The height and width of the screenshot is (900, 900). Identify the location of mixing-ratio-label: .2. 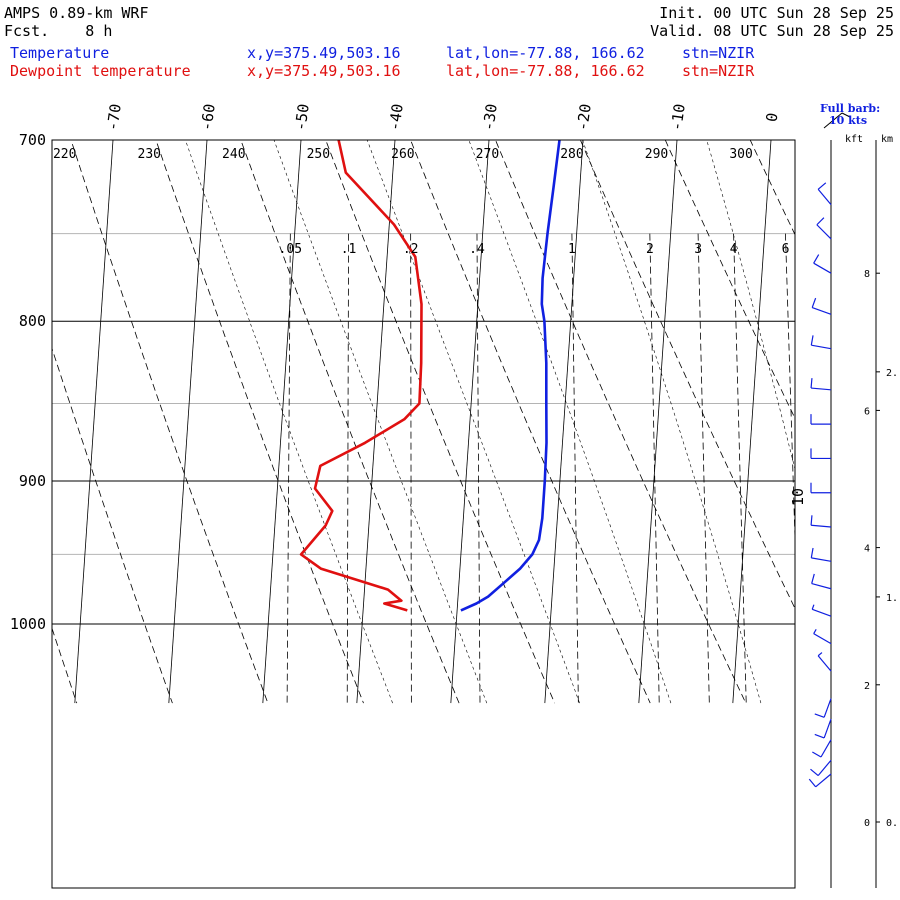
(411, 249).